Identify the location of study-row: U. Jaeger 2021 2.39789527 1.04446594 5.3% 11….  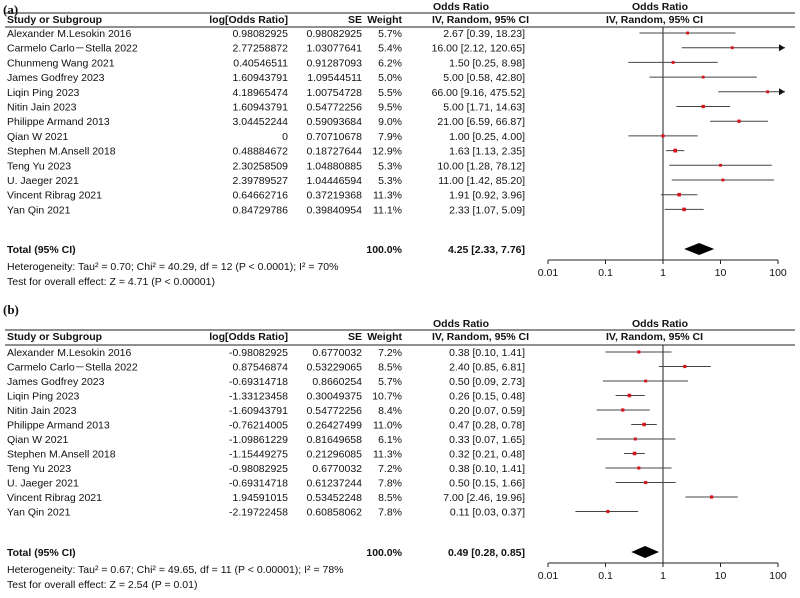
(391, 181).